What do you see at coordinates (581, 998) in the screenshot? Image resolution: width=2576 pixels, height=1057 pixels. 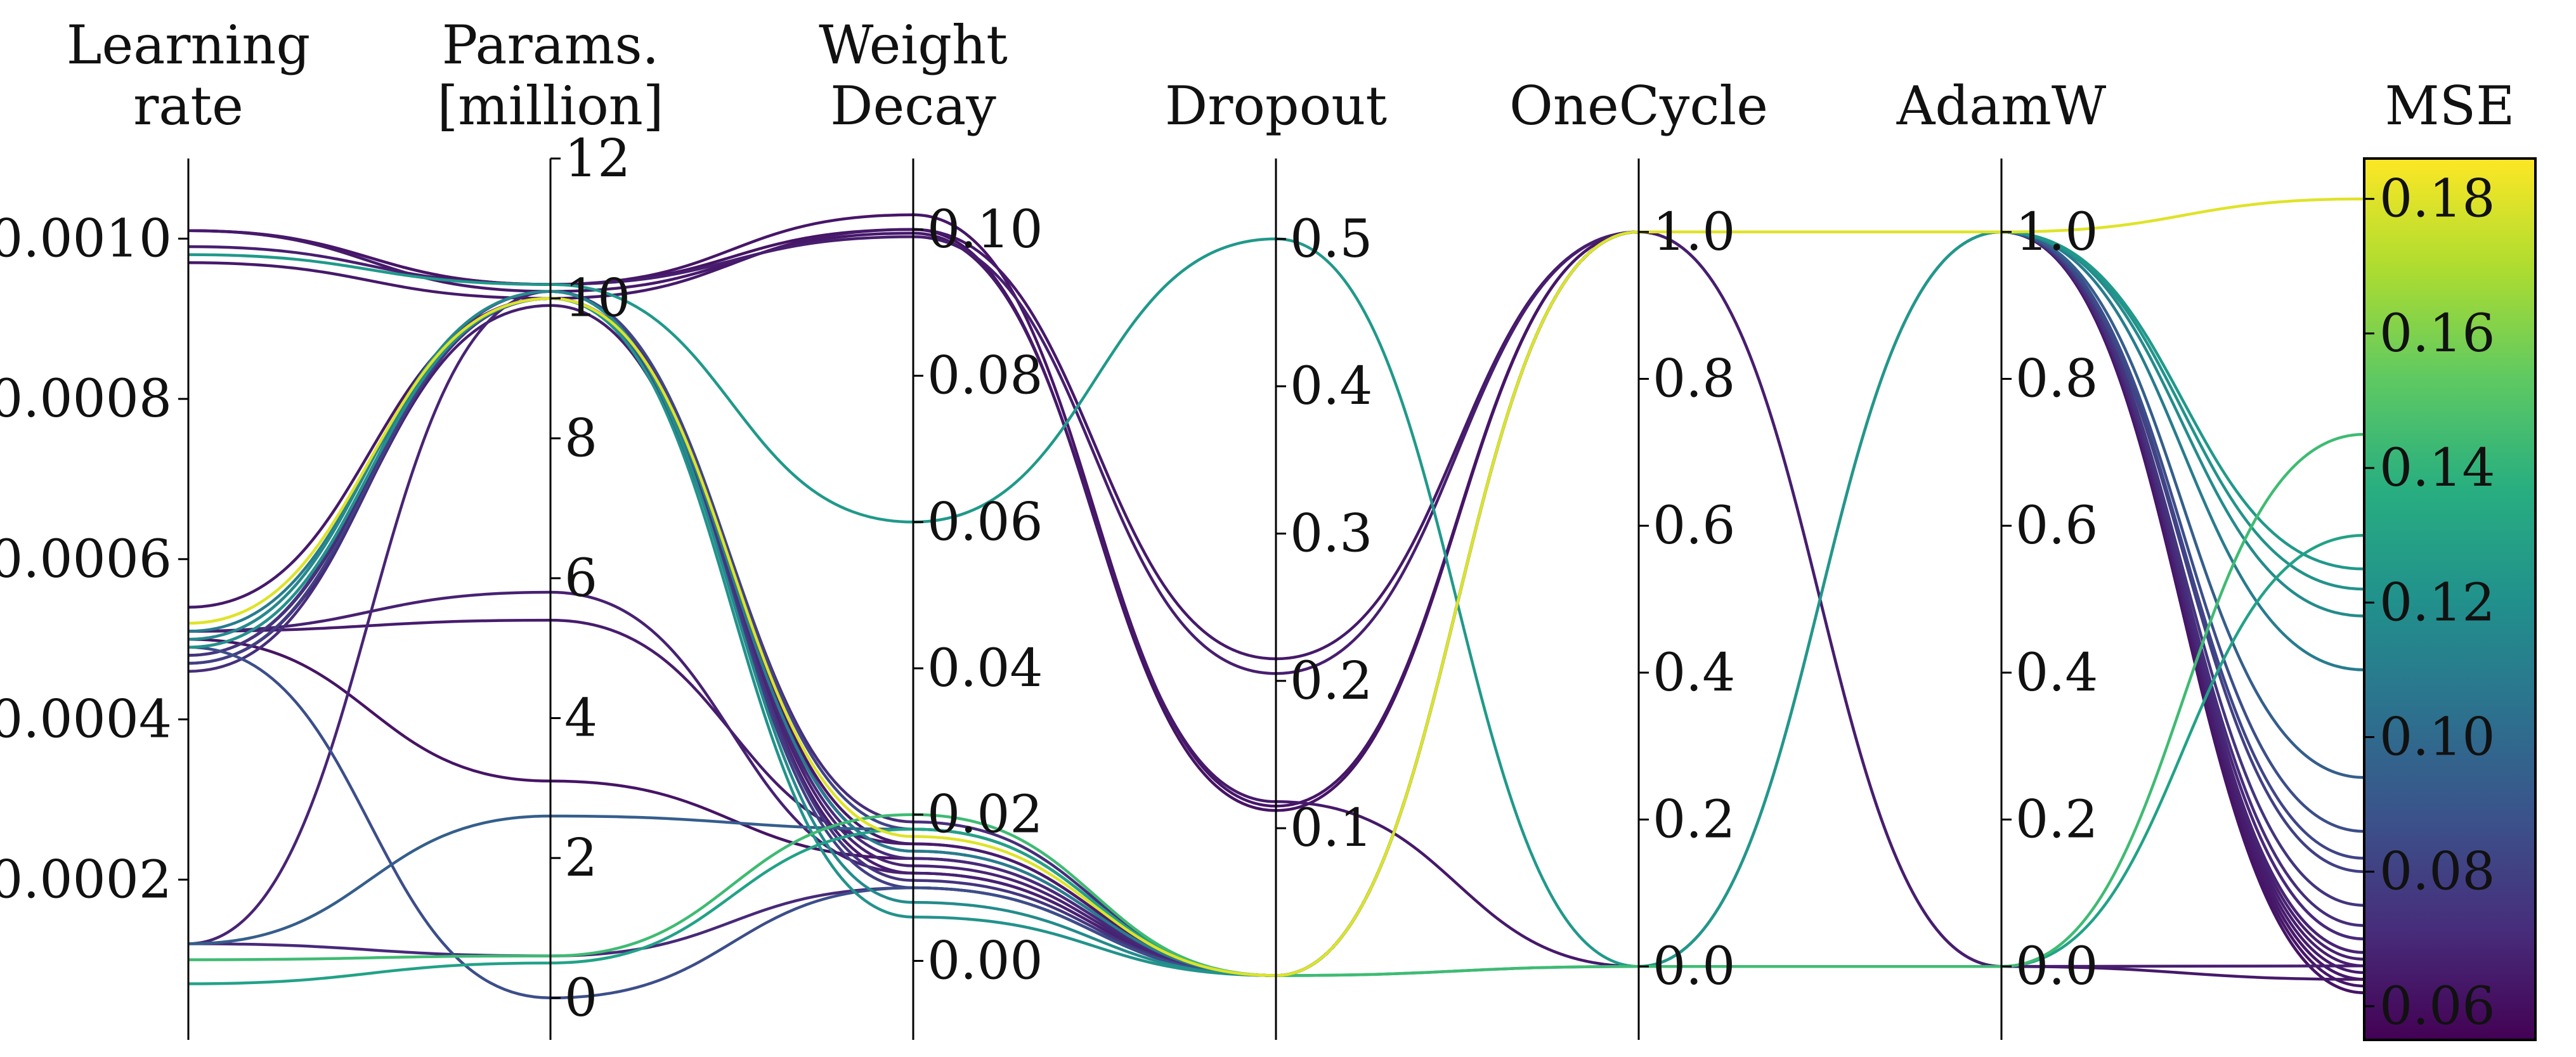 I see `tick-label: 0` at bounding box center [581, 998].